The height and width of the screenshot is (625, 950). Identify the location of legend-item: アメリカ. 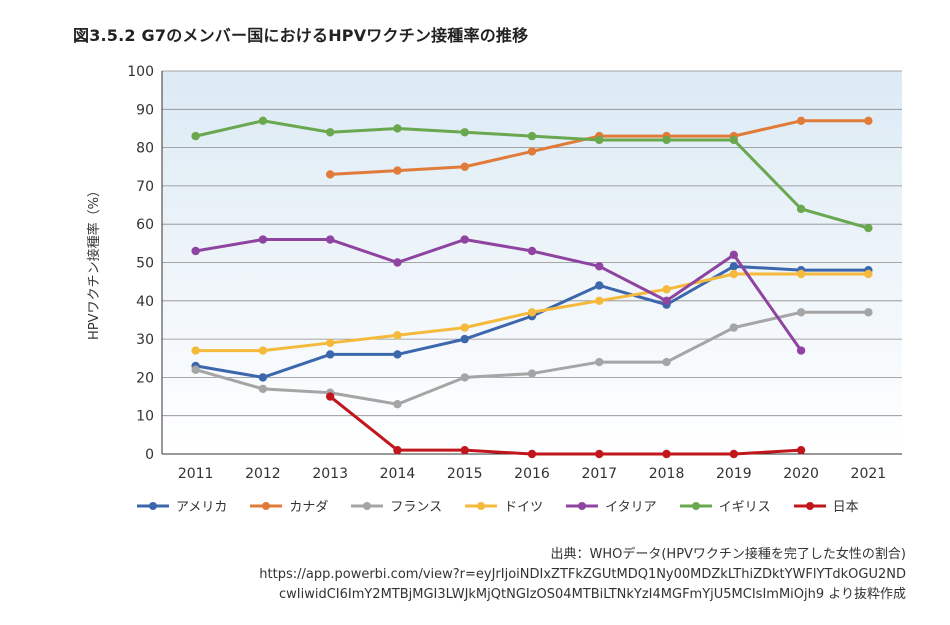
(181, 505).